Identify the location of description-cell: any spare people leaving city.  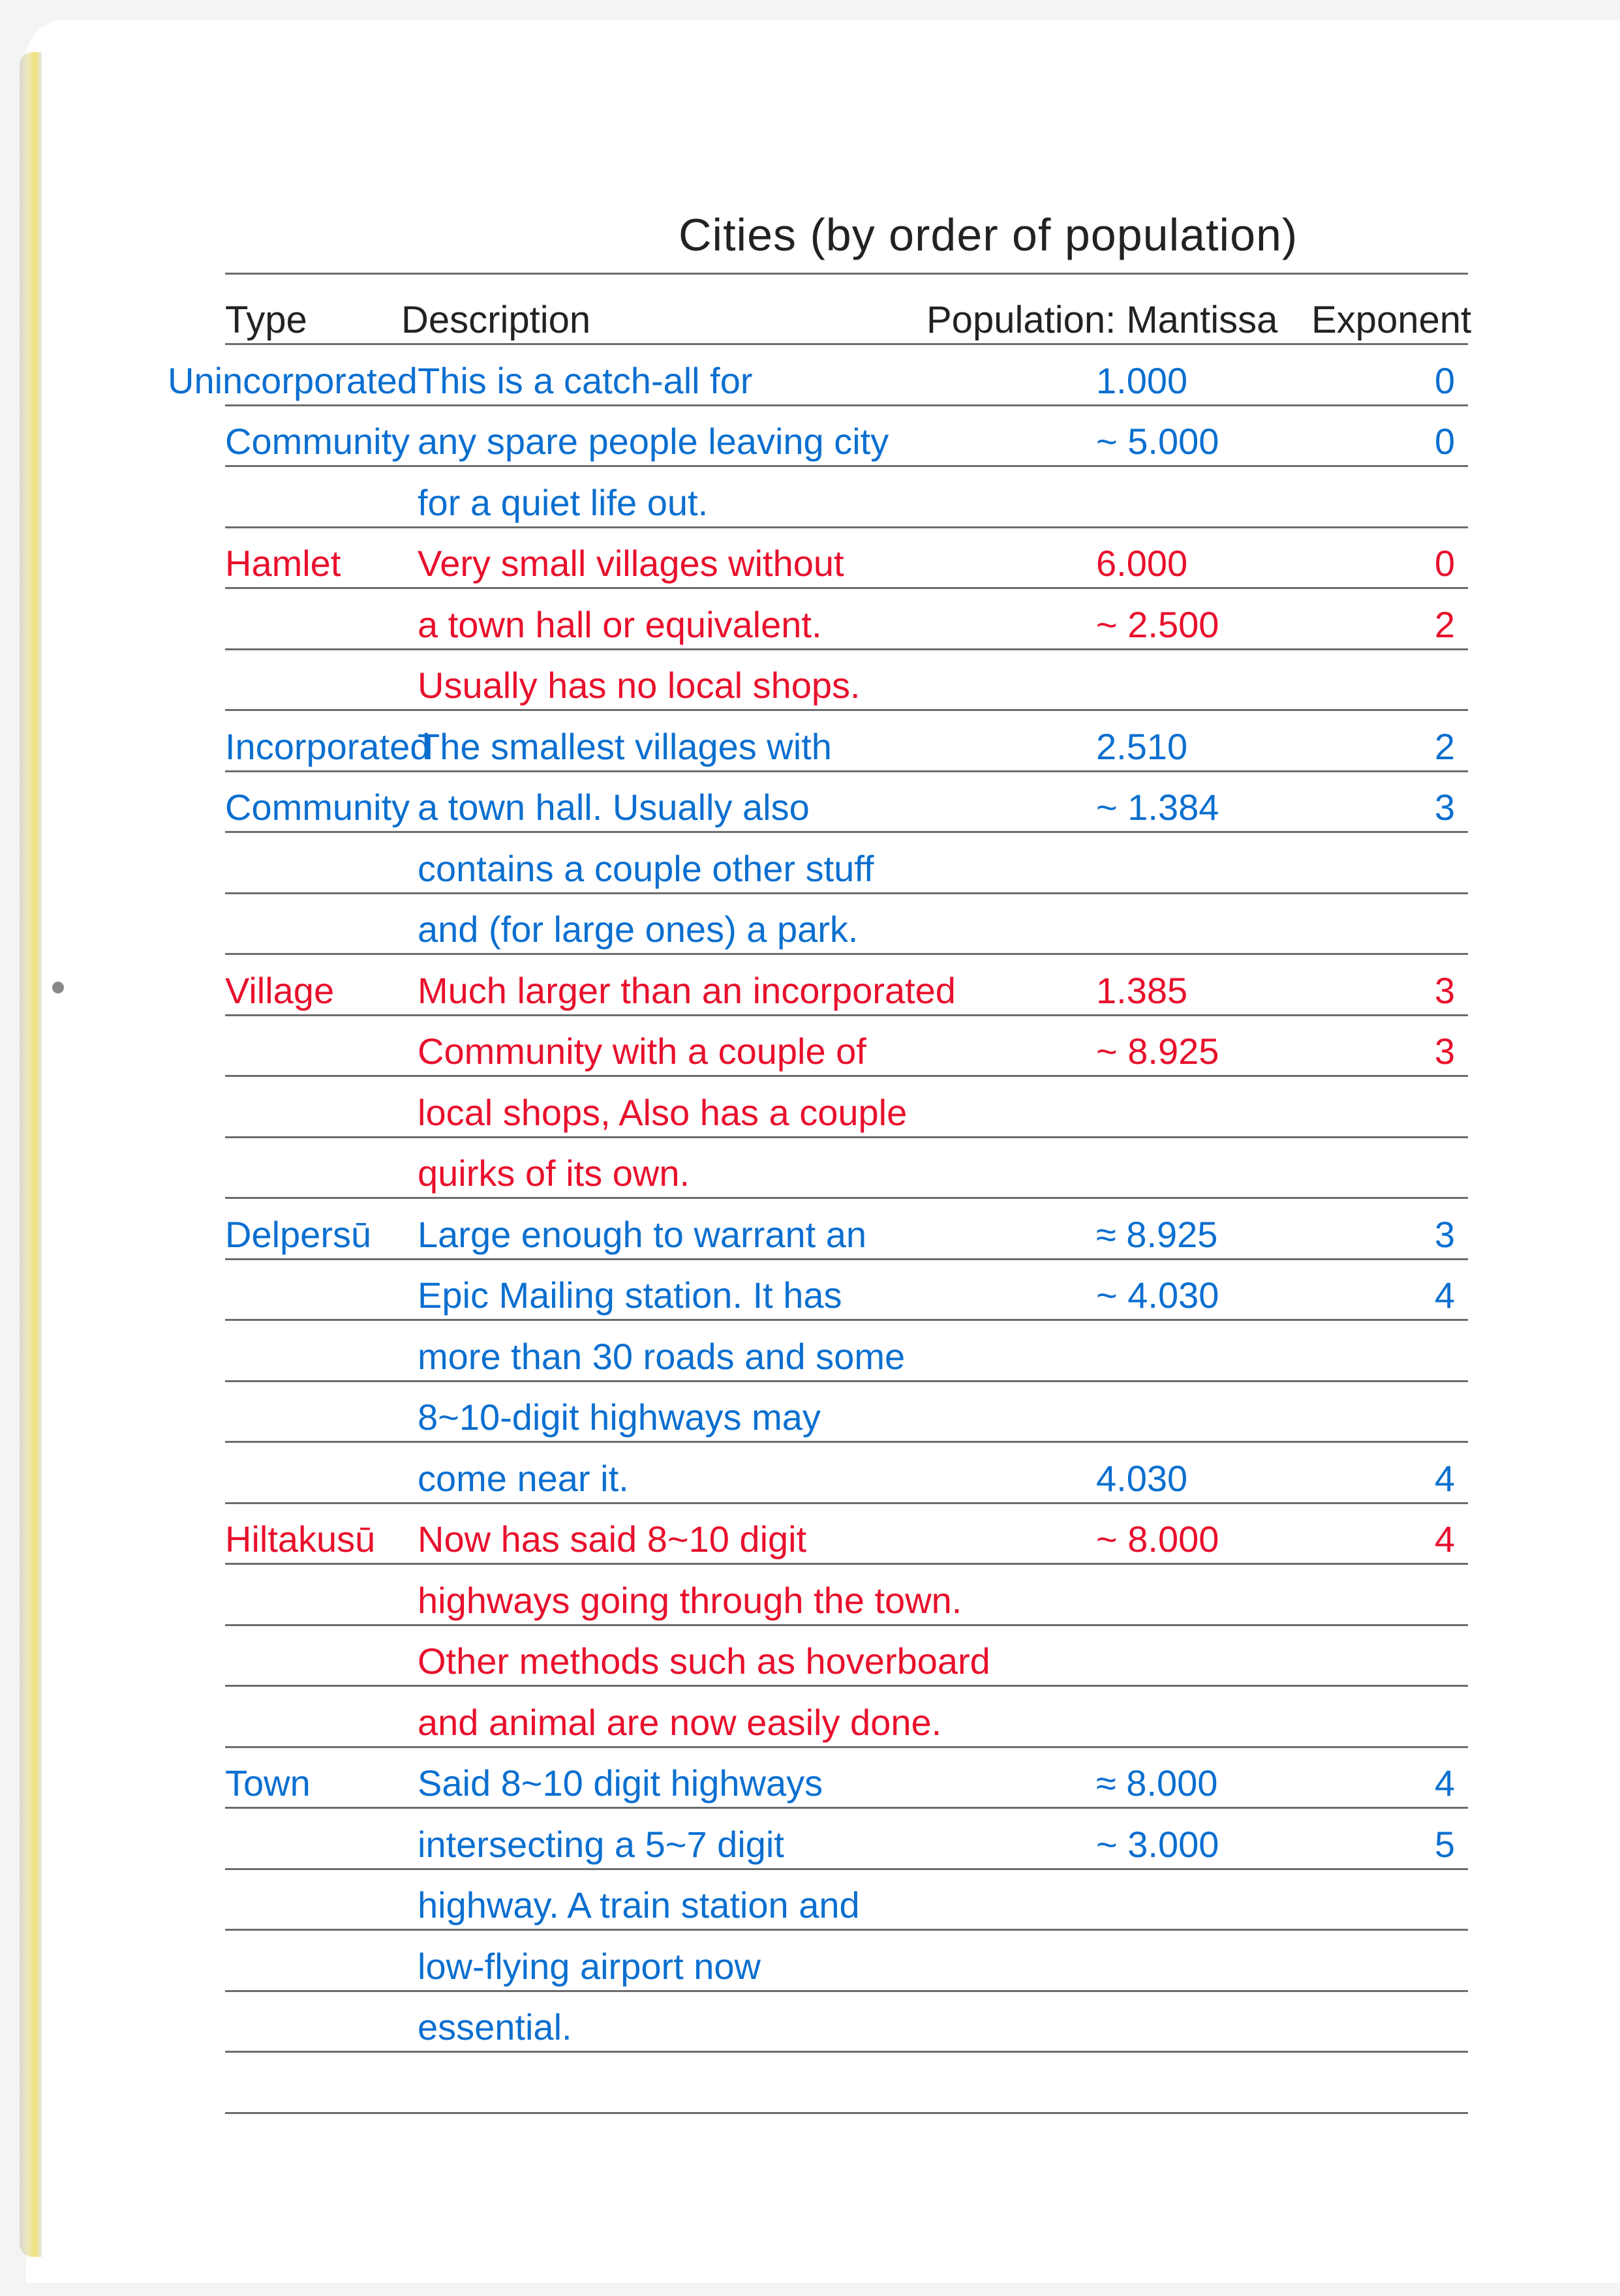
(653, 441).